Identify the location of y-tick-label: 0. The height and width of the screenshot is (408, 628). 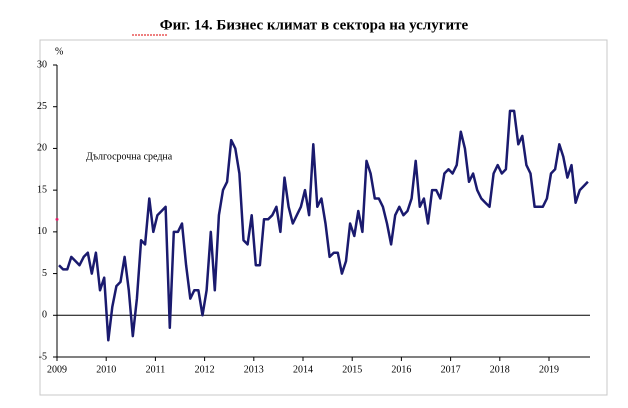
(44, 315).